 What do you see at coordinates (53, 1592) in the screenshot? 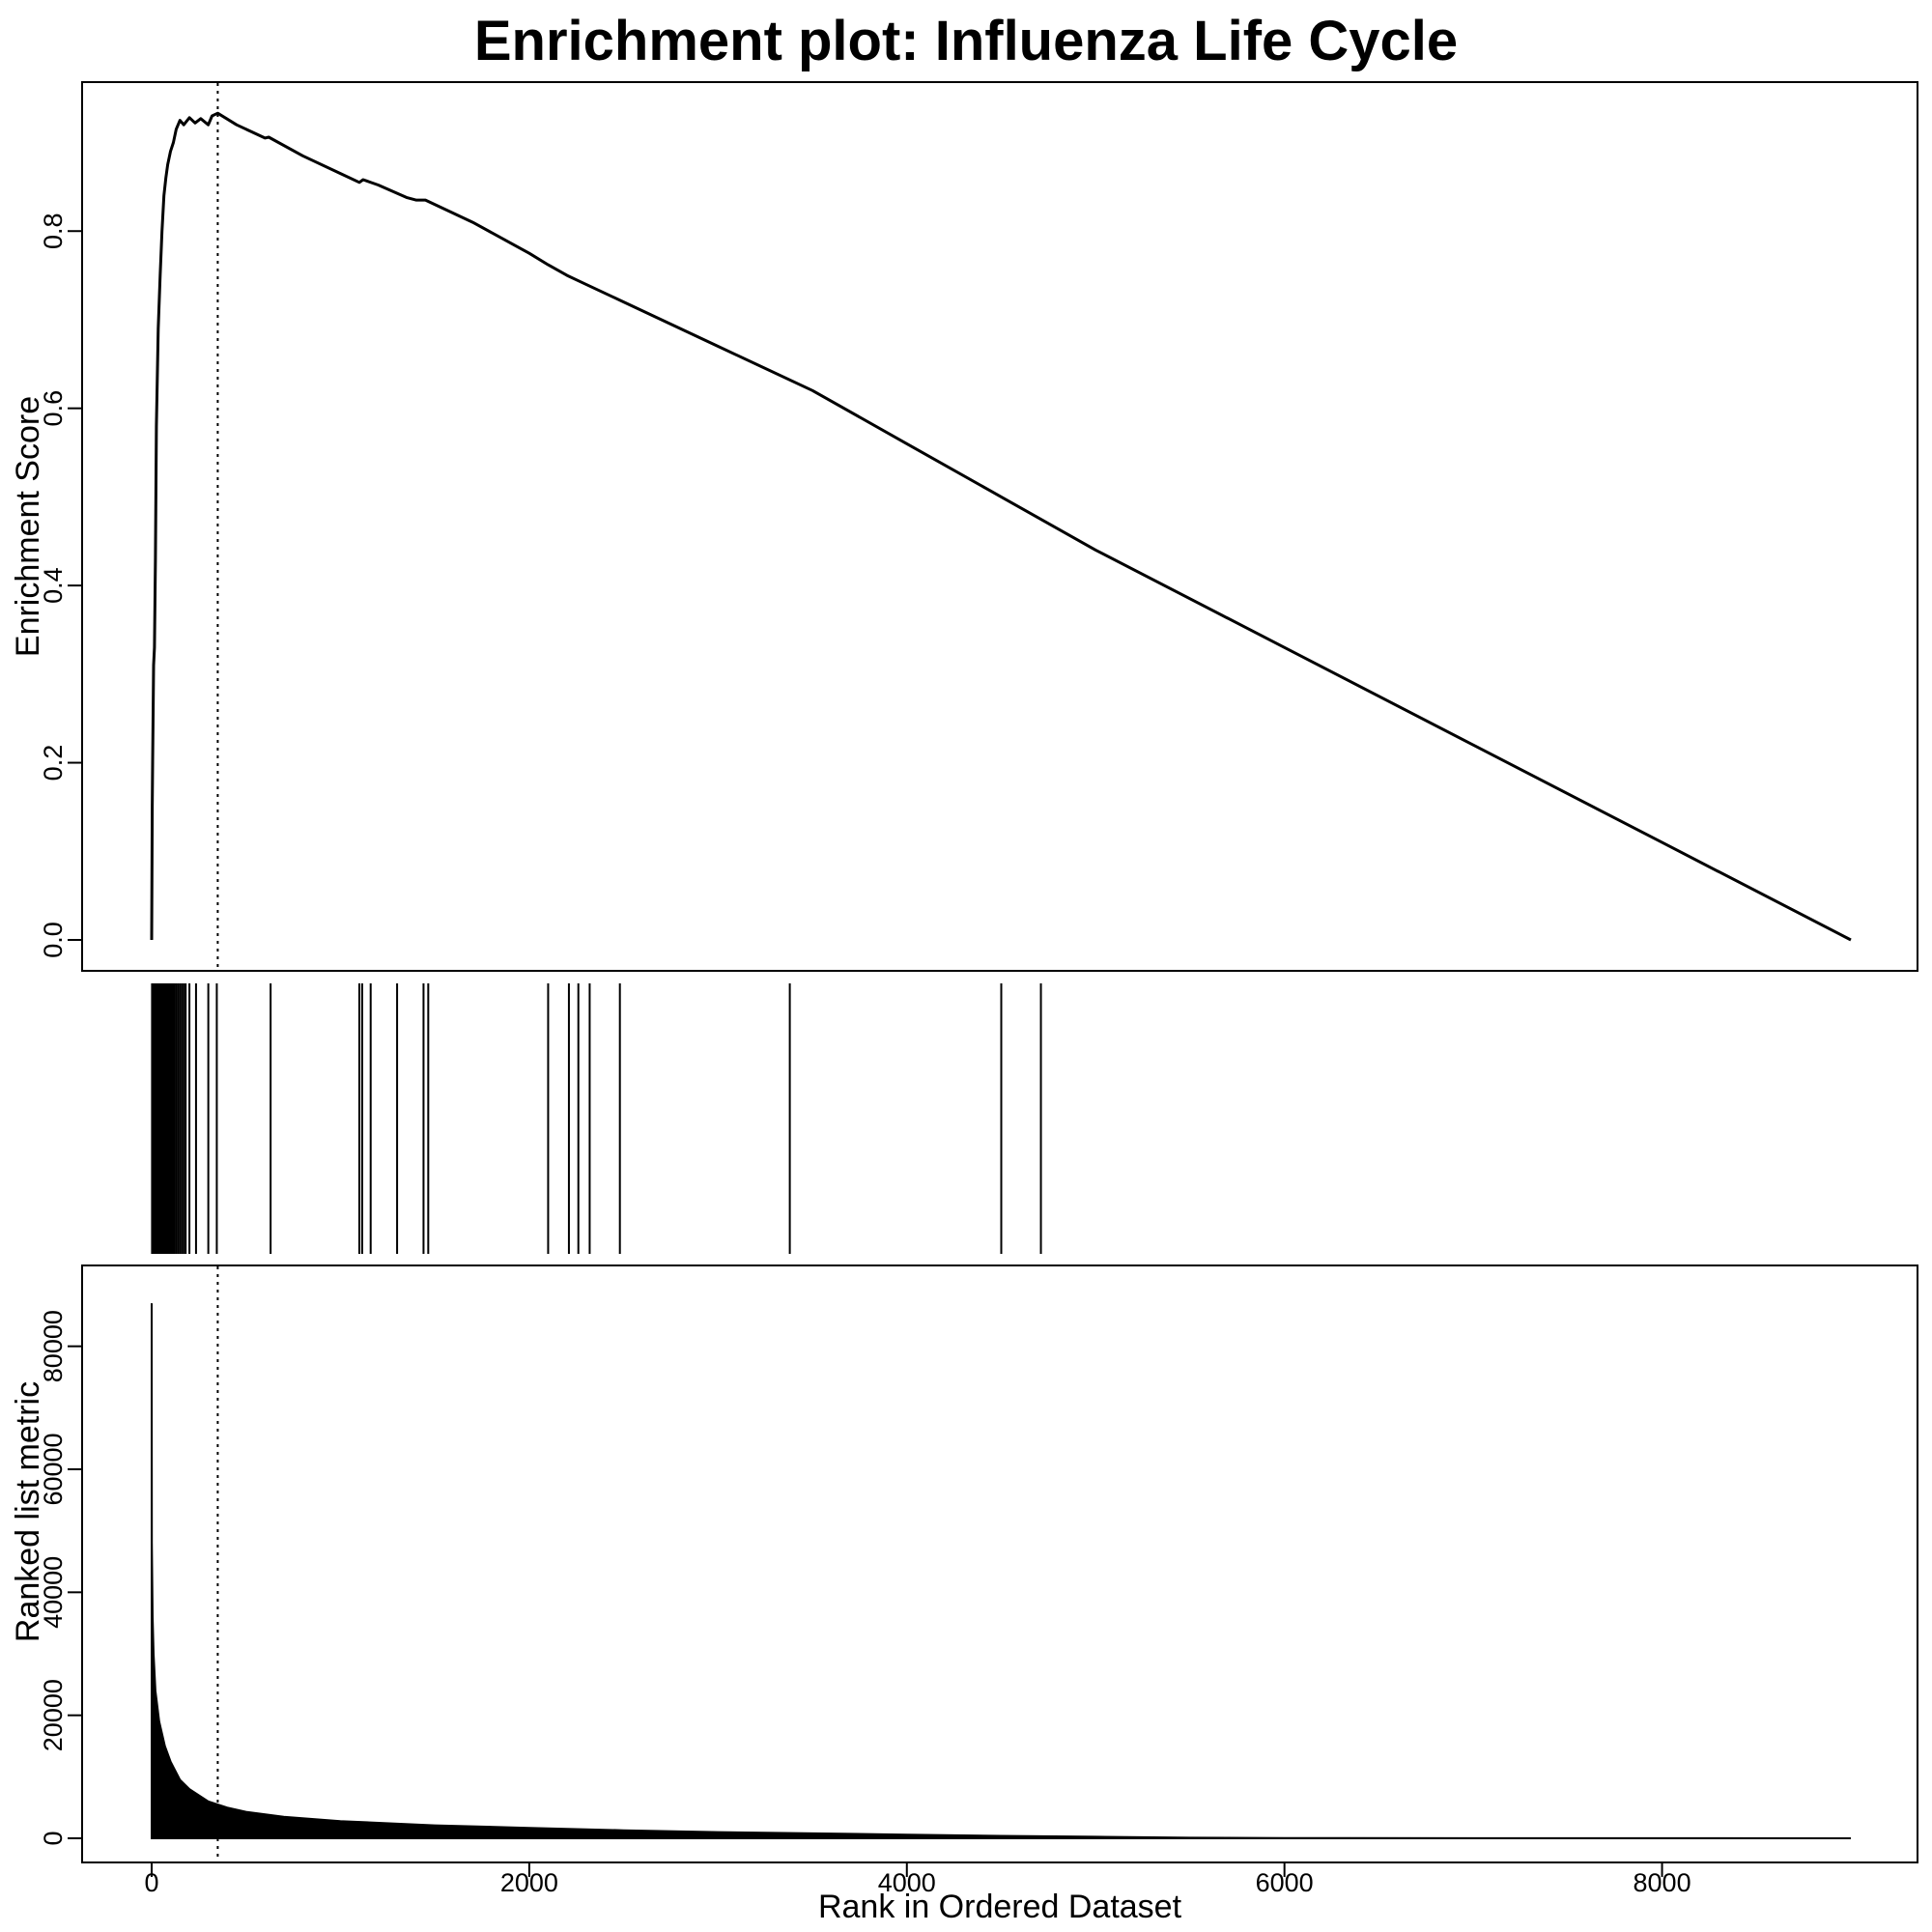
I see `ranked-metric-y-tick-label: 40000` at bounding box center [53, 1592].